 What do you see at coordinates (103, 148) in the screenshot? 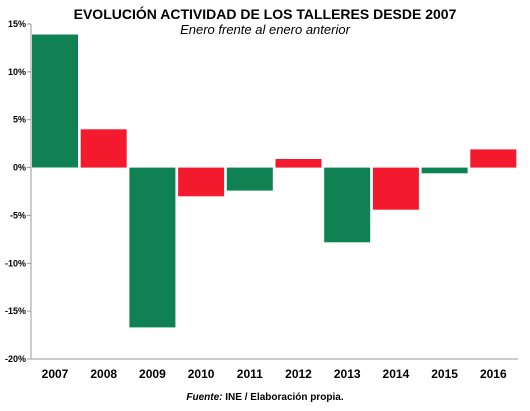
I see `bar-2008` at bounding box center [103, 148].